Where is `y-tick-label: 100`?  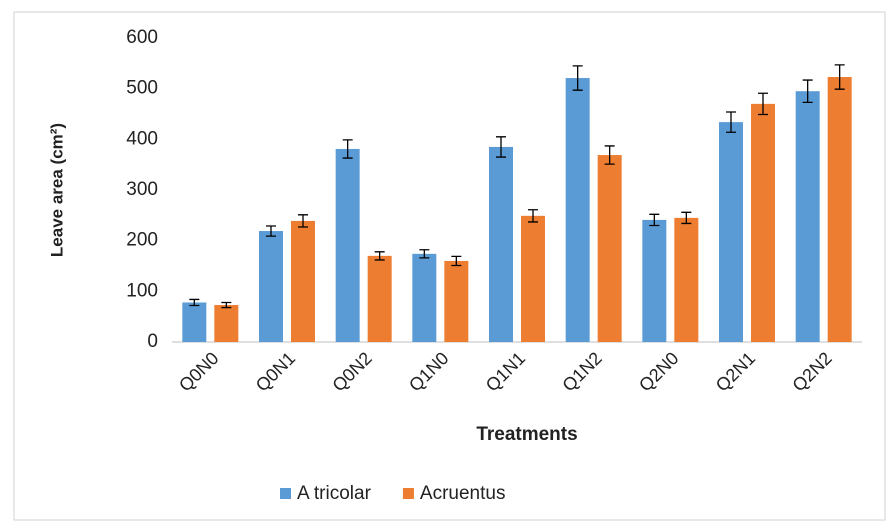
y-tick-label: 100 is located at coordinates (142, 290).